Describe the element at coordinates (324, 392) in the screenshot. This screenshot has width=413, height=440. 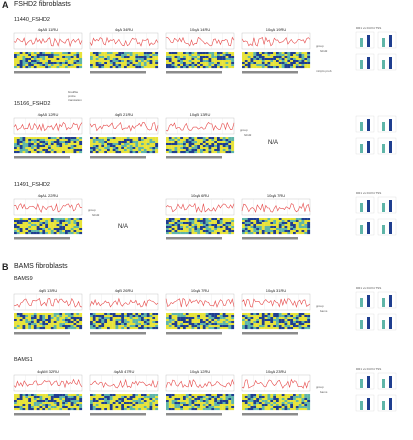
I see `legend-item: bams` at that location.